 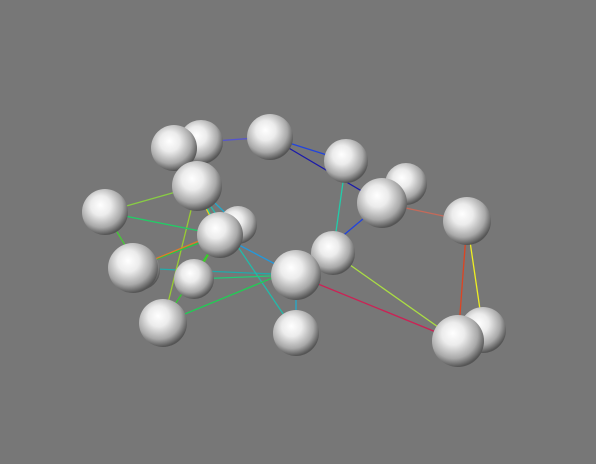 I want to click on atom-s14, so click(x=133, y=268).